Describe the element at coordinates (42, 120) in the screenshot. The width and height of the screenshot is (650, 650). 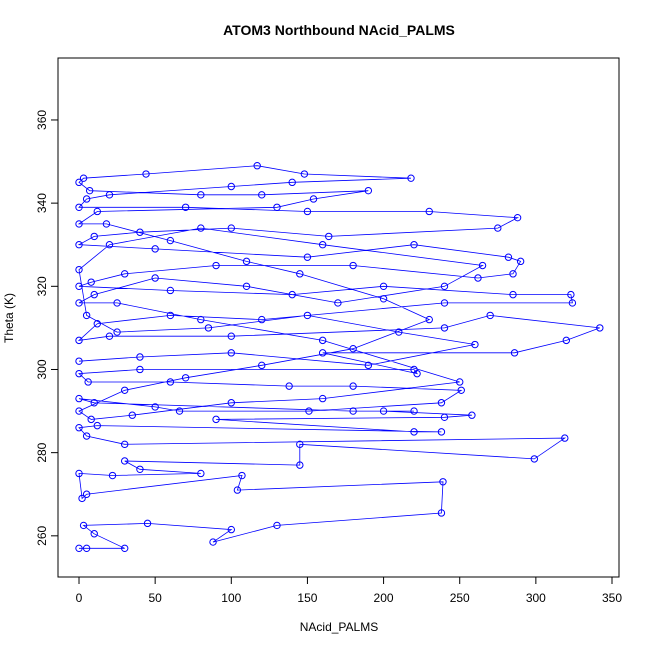
I see `y-tick-label: 360` at that location.